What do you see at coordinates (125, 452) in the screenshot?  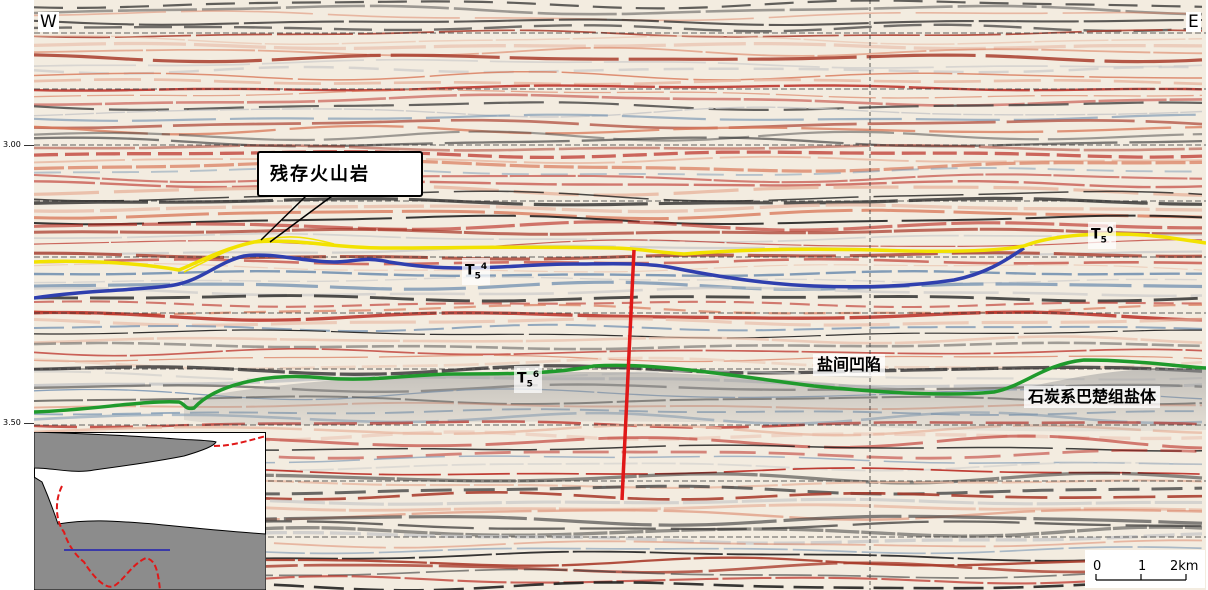 I see `inset-land-upper` at bounding box center [125, 452].